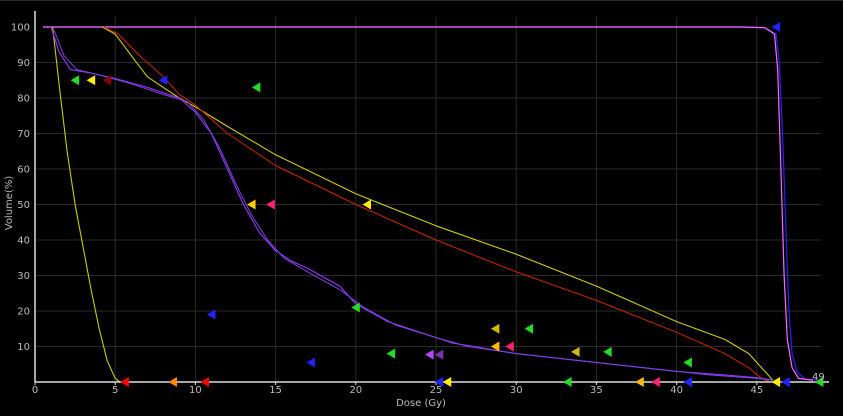 This screenshot has height=416, width=843. I want to click on y-tick-label: 20, so click(23, 312).